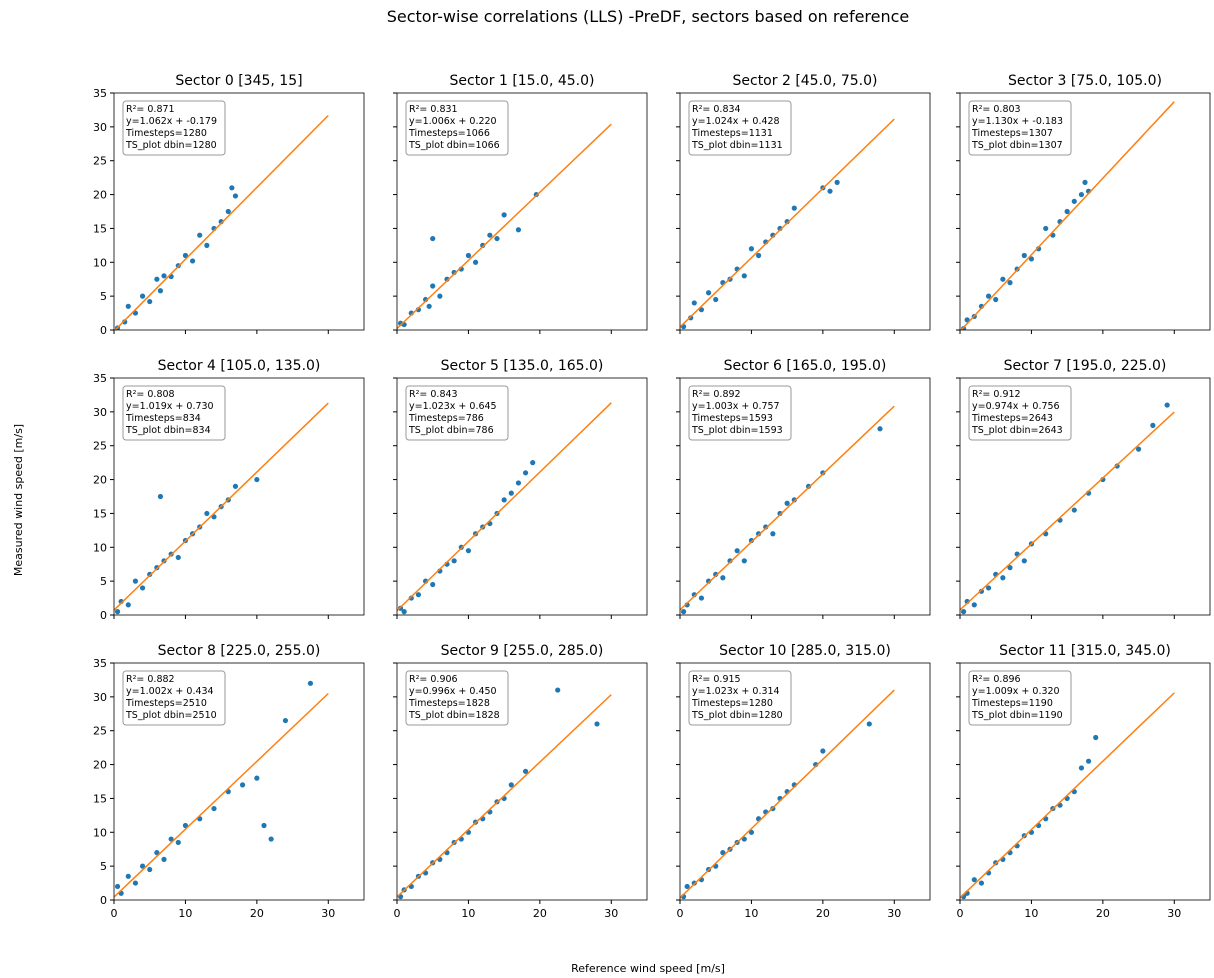 Image resolution: width=1214 pixels, height=978 pixels. Describe the element at coordinates (449, 703) in the screenshot. I see `annotation-text: Timesteps=1828` at that location.